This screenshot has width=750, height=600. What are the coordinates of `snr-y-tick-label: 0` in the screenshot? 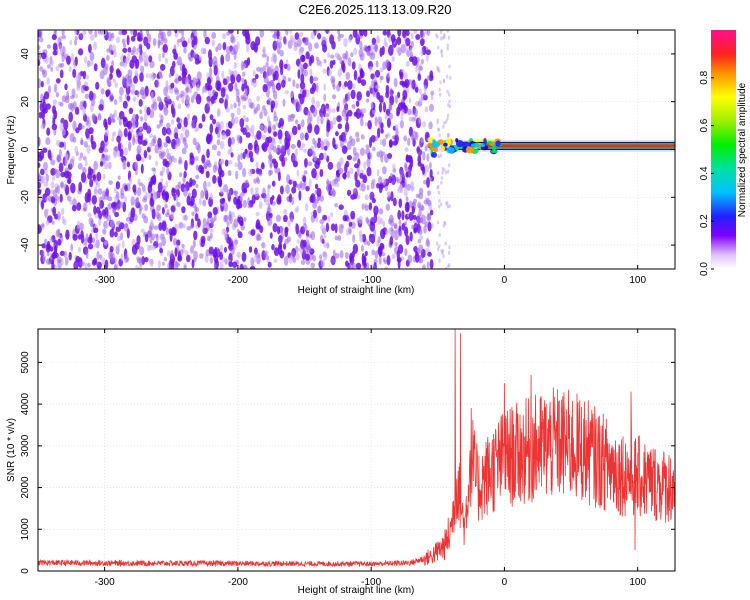 It's located at (25, 571).